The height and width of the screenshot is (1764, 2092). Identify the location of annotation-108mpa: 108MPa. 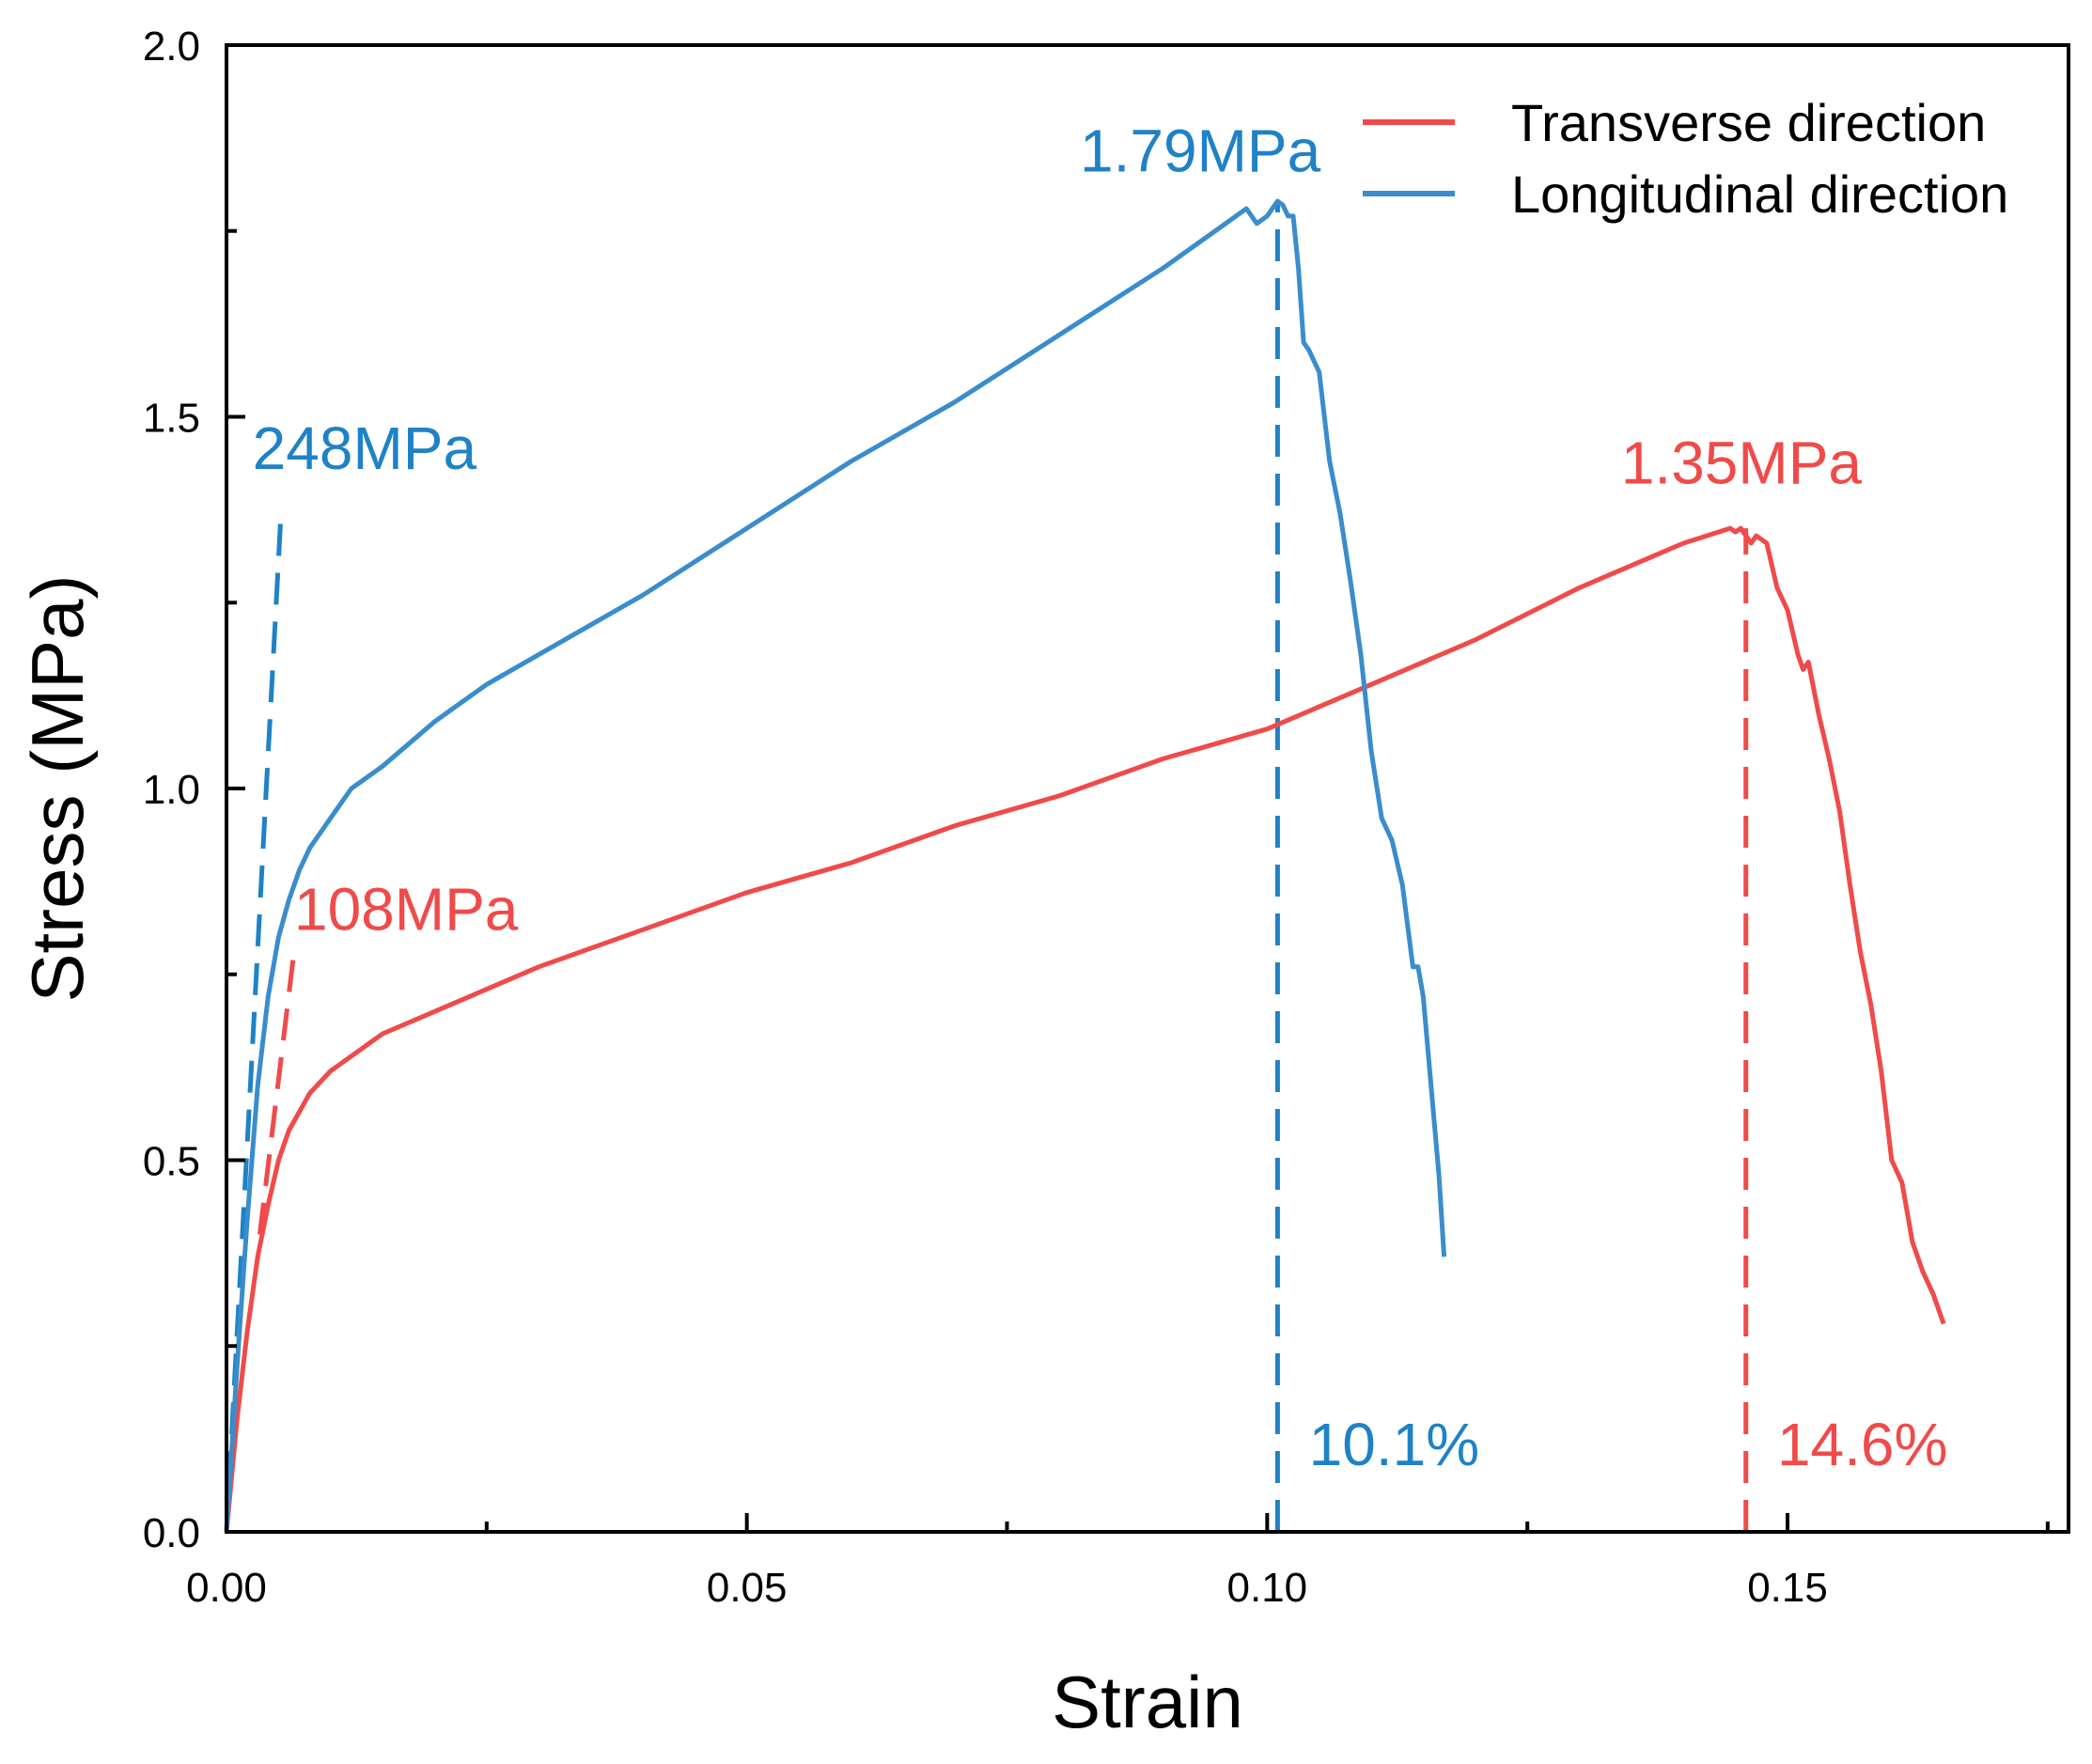
(407, 909).